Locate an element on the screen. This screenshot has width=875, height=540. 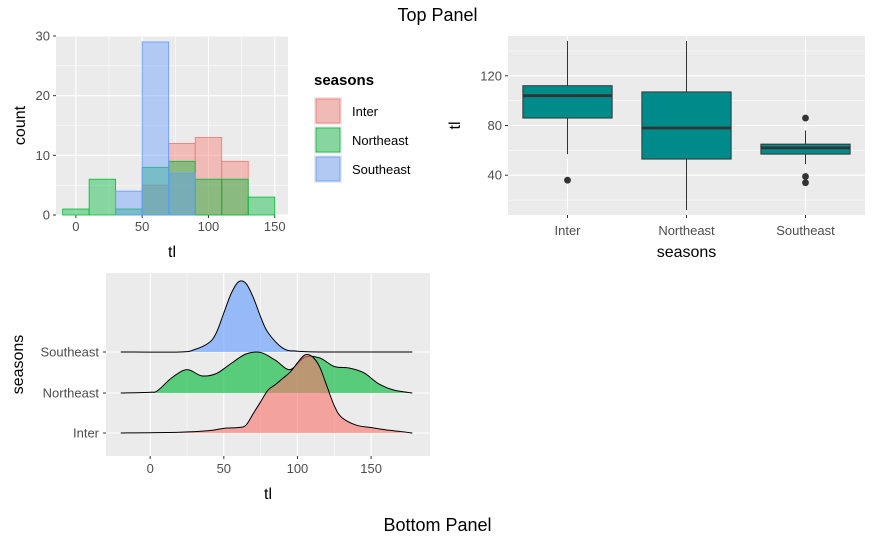
boxplot-y-tick-label: 120 is located at coordinates (491, 75).